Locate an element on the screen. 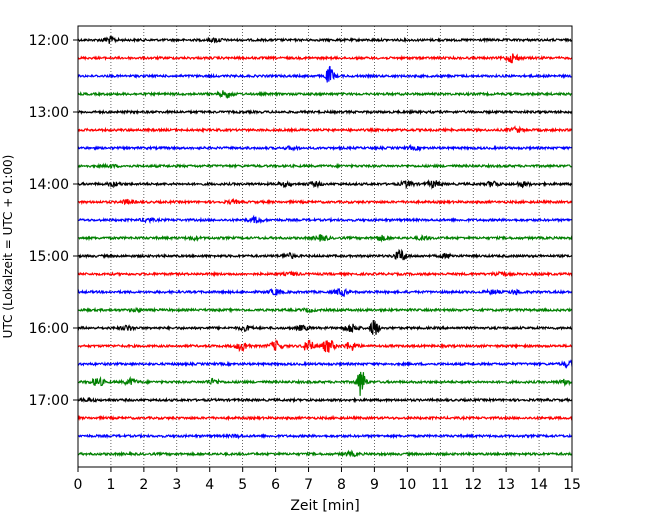  x-tick-label: 7 is located at coordinates (308, 485).